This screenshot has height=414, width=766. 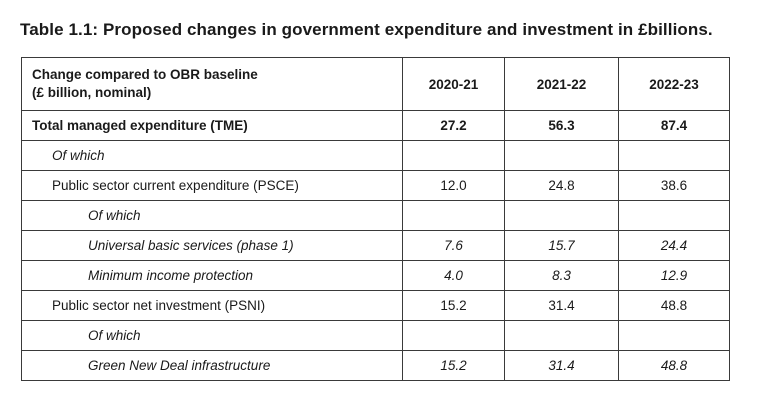 What do you see at coordinates (561, 84) in the screenshot?
I see `header-year-2021-22: 2021-22` at bounding box center [561, 84].